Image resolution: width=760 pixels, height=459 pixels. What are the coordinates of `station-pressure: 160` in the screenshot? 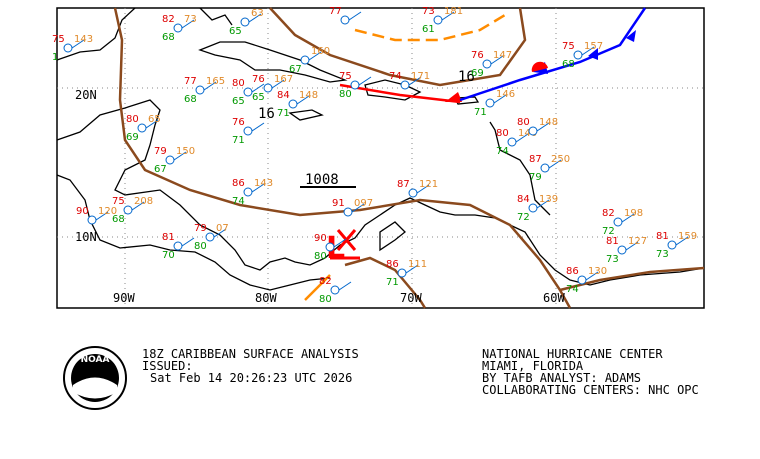 It's located at (320, 51).